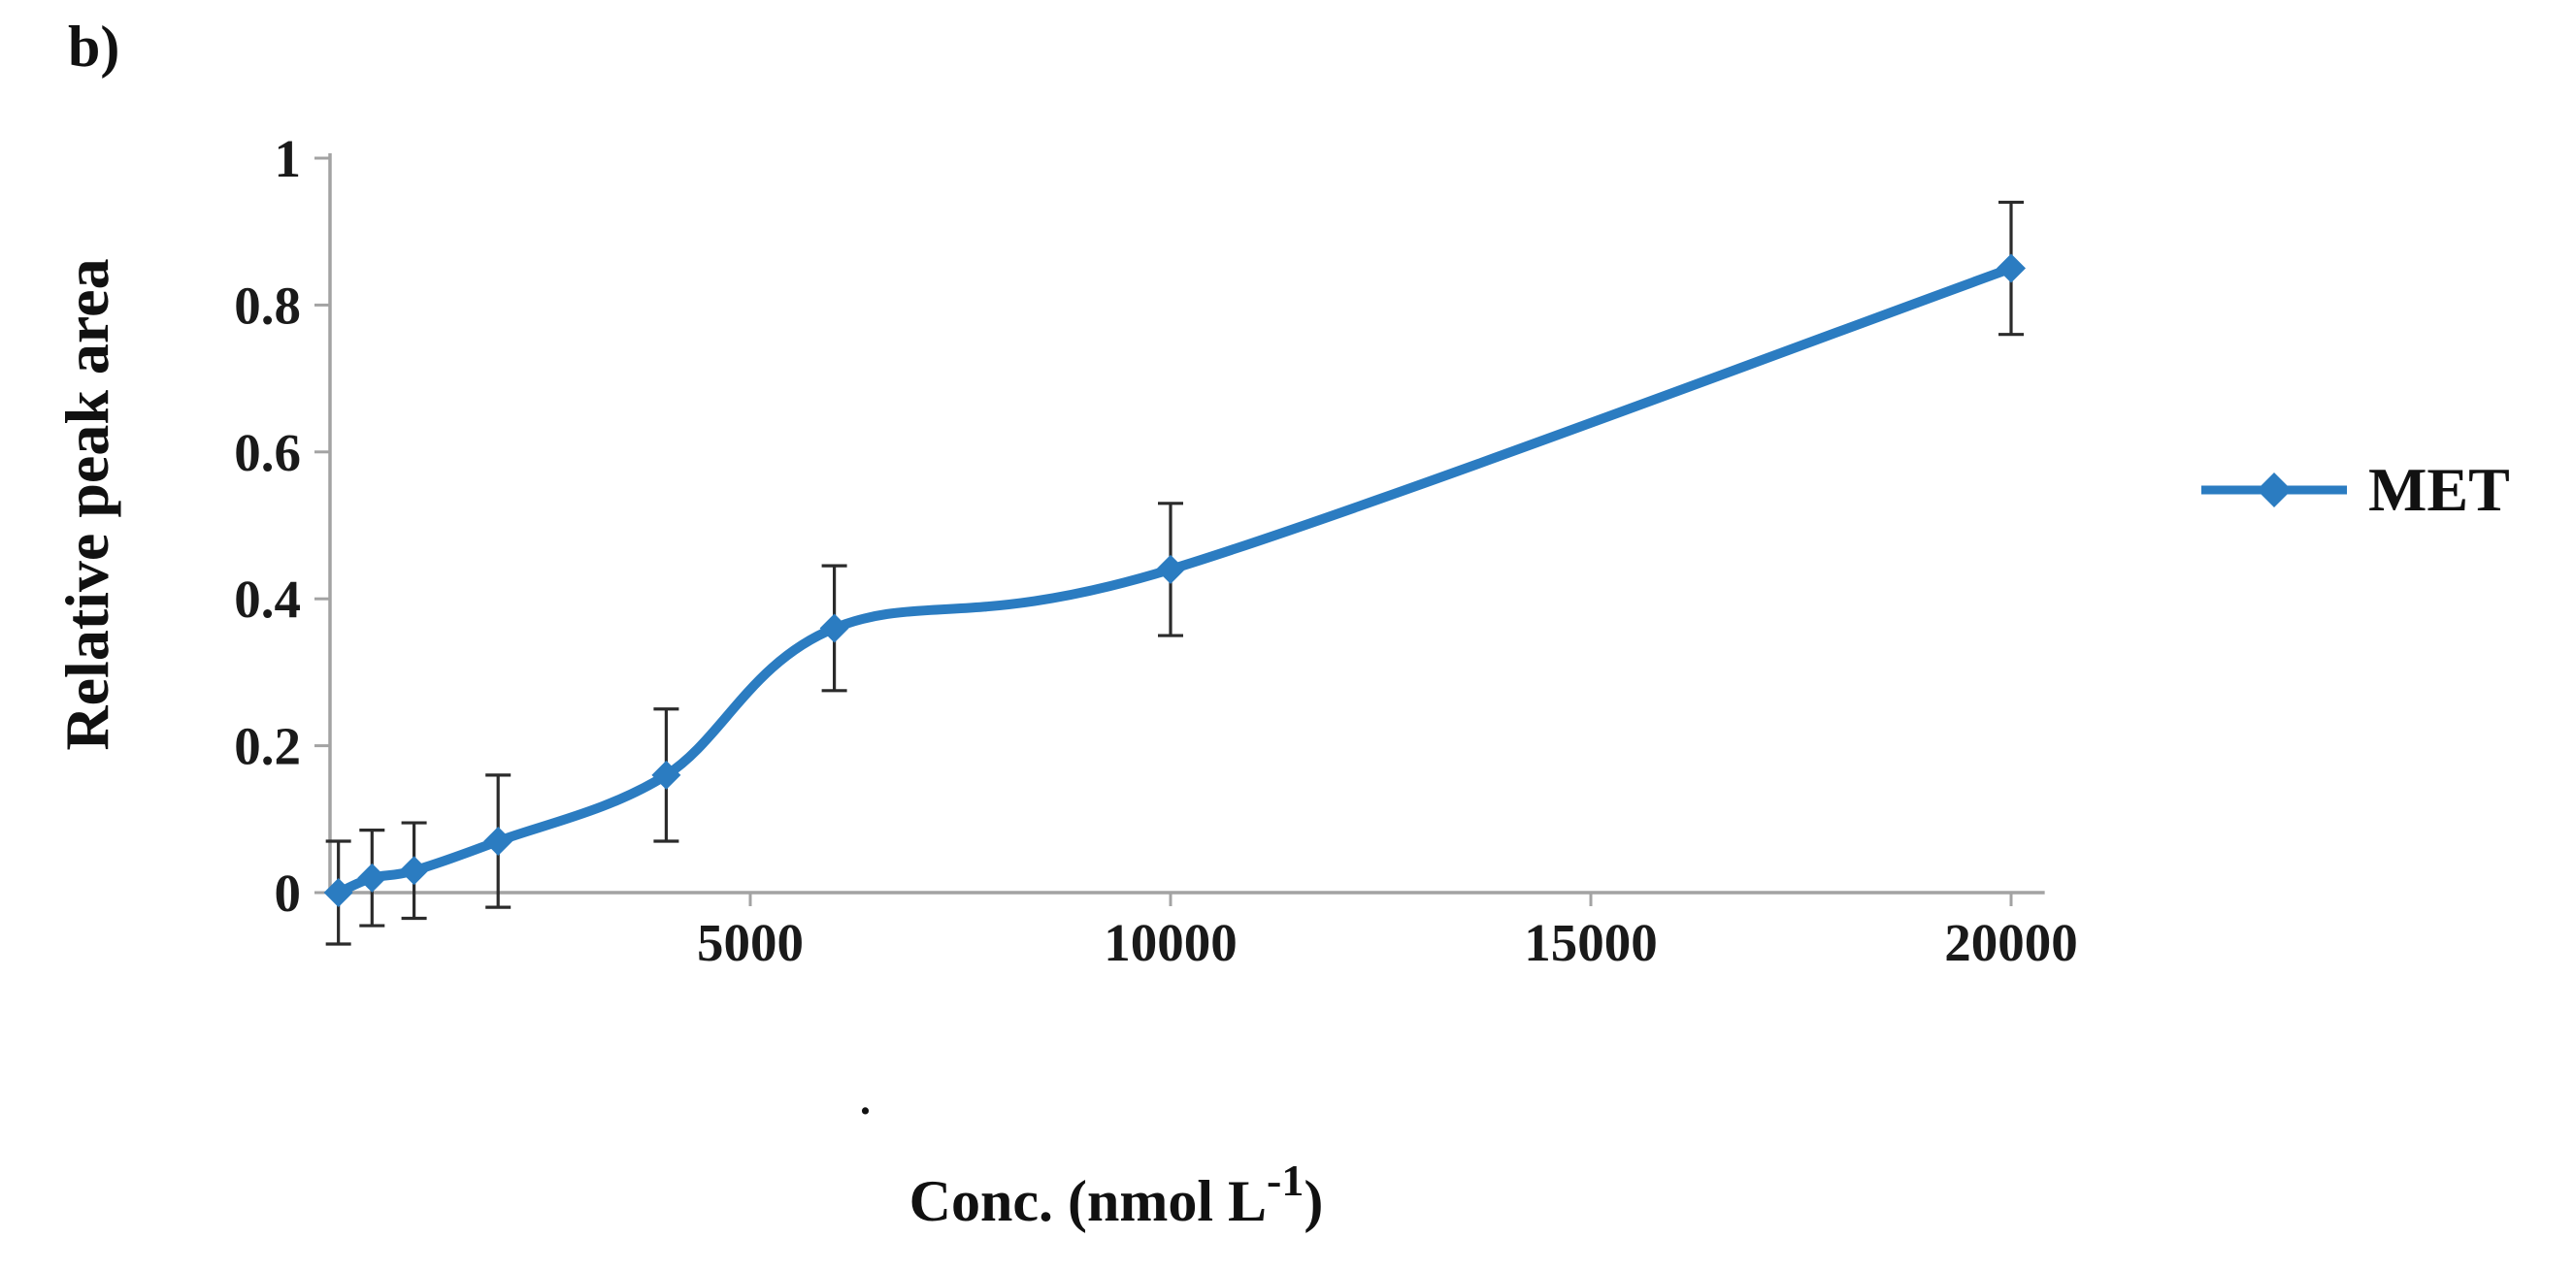 This screenshot has width=2576, height=1271. Describe the element at coordinates (750, 942) in the screenshot. I see `x-tick-label: 5000` at that location.